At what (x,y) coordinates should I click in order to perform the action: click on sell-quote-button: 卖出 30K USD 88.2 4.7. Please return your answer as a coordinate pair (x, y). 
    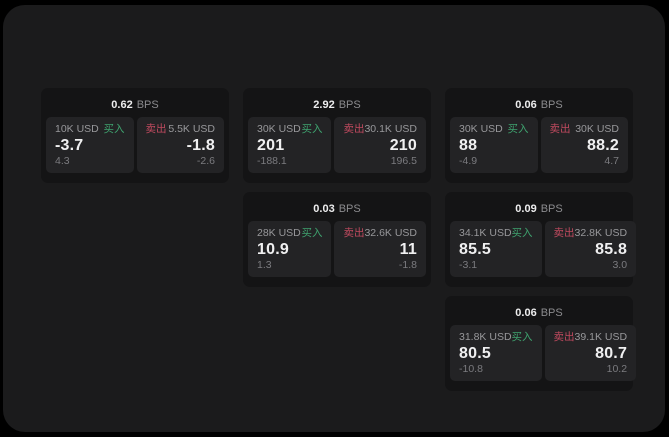
    Looking at the image, I should click on (584, 145).